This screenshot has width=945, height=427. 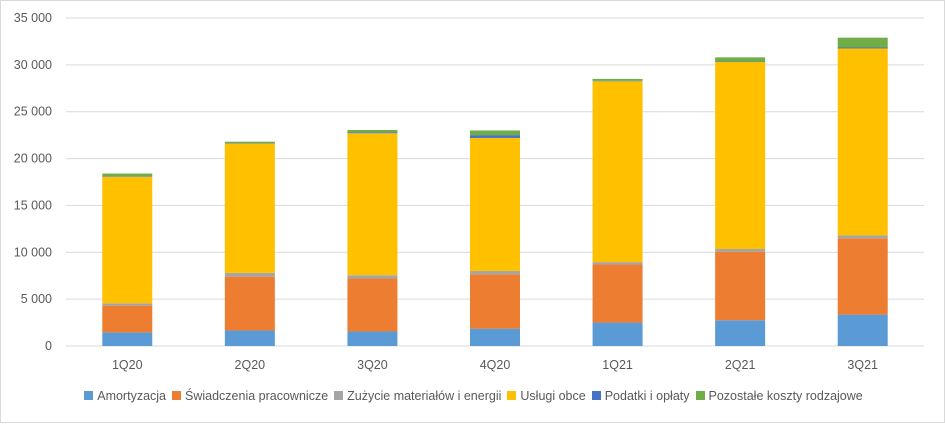 I want to click on x-axis: 1Q20 2Q20 3Q20 4Q20 1Q21 2Q21 3Q21, so click(x=495, y=365).